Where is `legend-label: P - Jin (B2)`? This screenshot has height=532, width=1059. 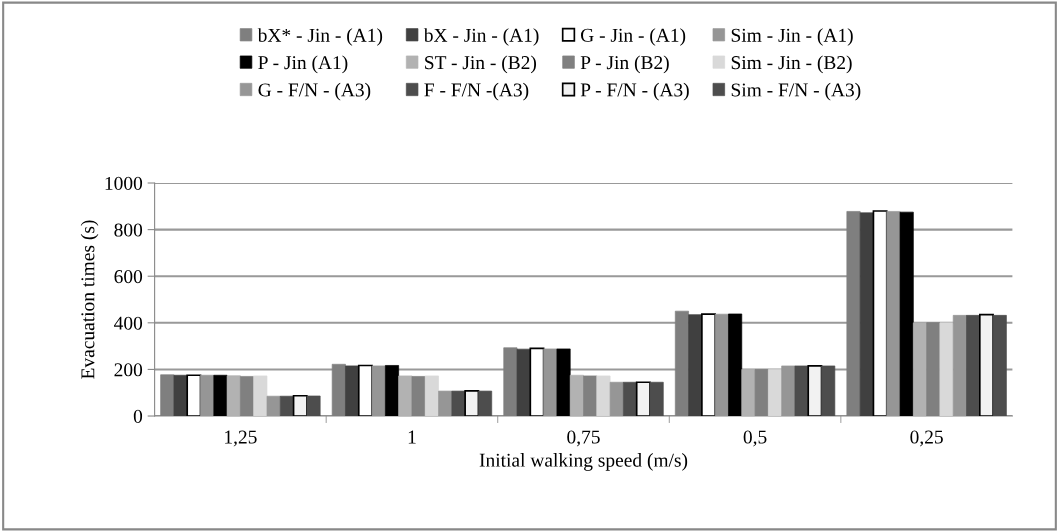 legend-label: P - Jin (B2) is located at coordinates (624, 64).